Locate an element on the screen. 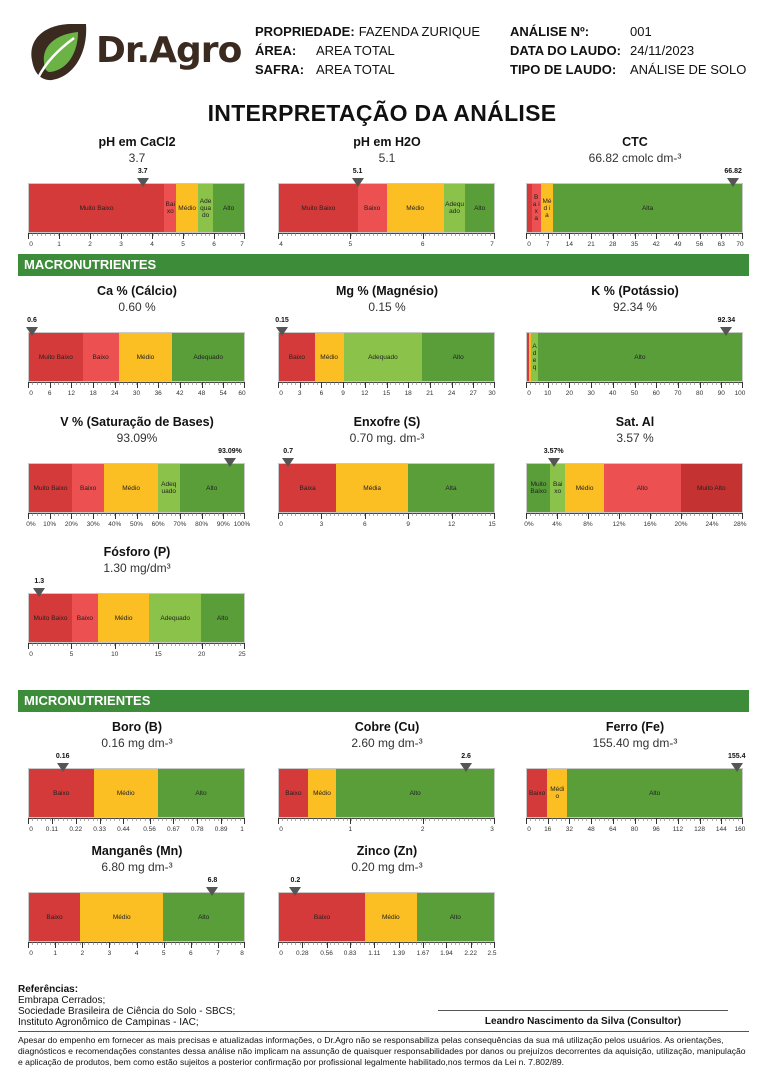  gauge-marker-label: 1.3 is located at coordinates (39, 581).